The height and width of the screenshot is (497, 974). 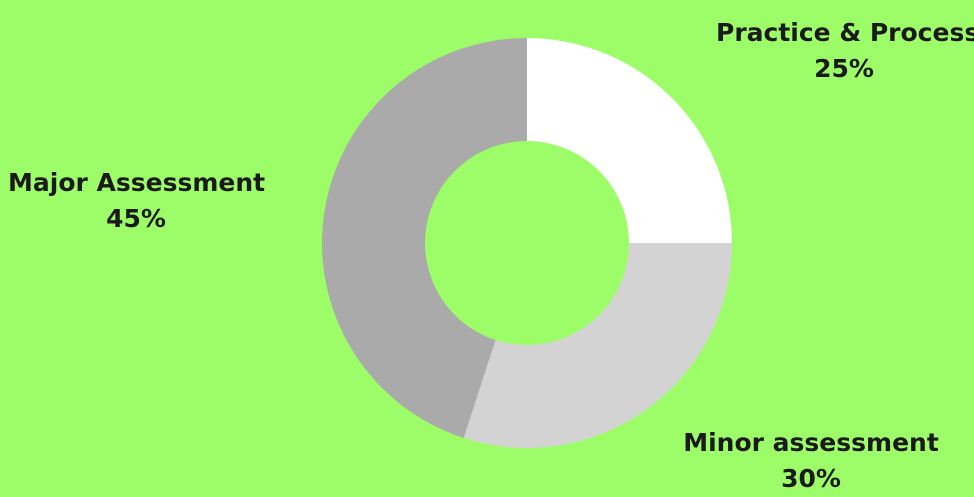 I want to click on slice-name-practice-process: Practice & Process, so click(x=845, y=32).